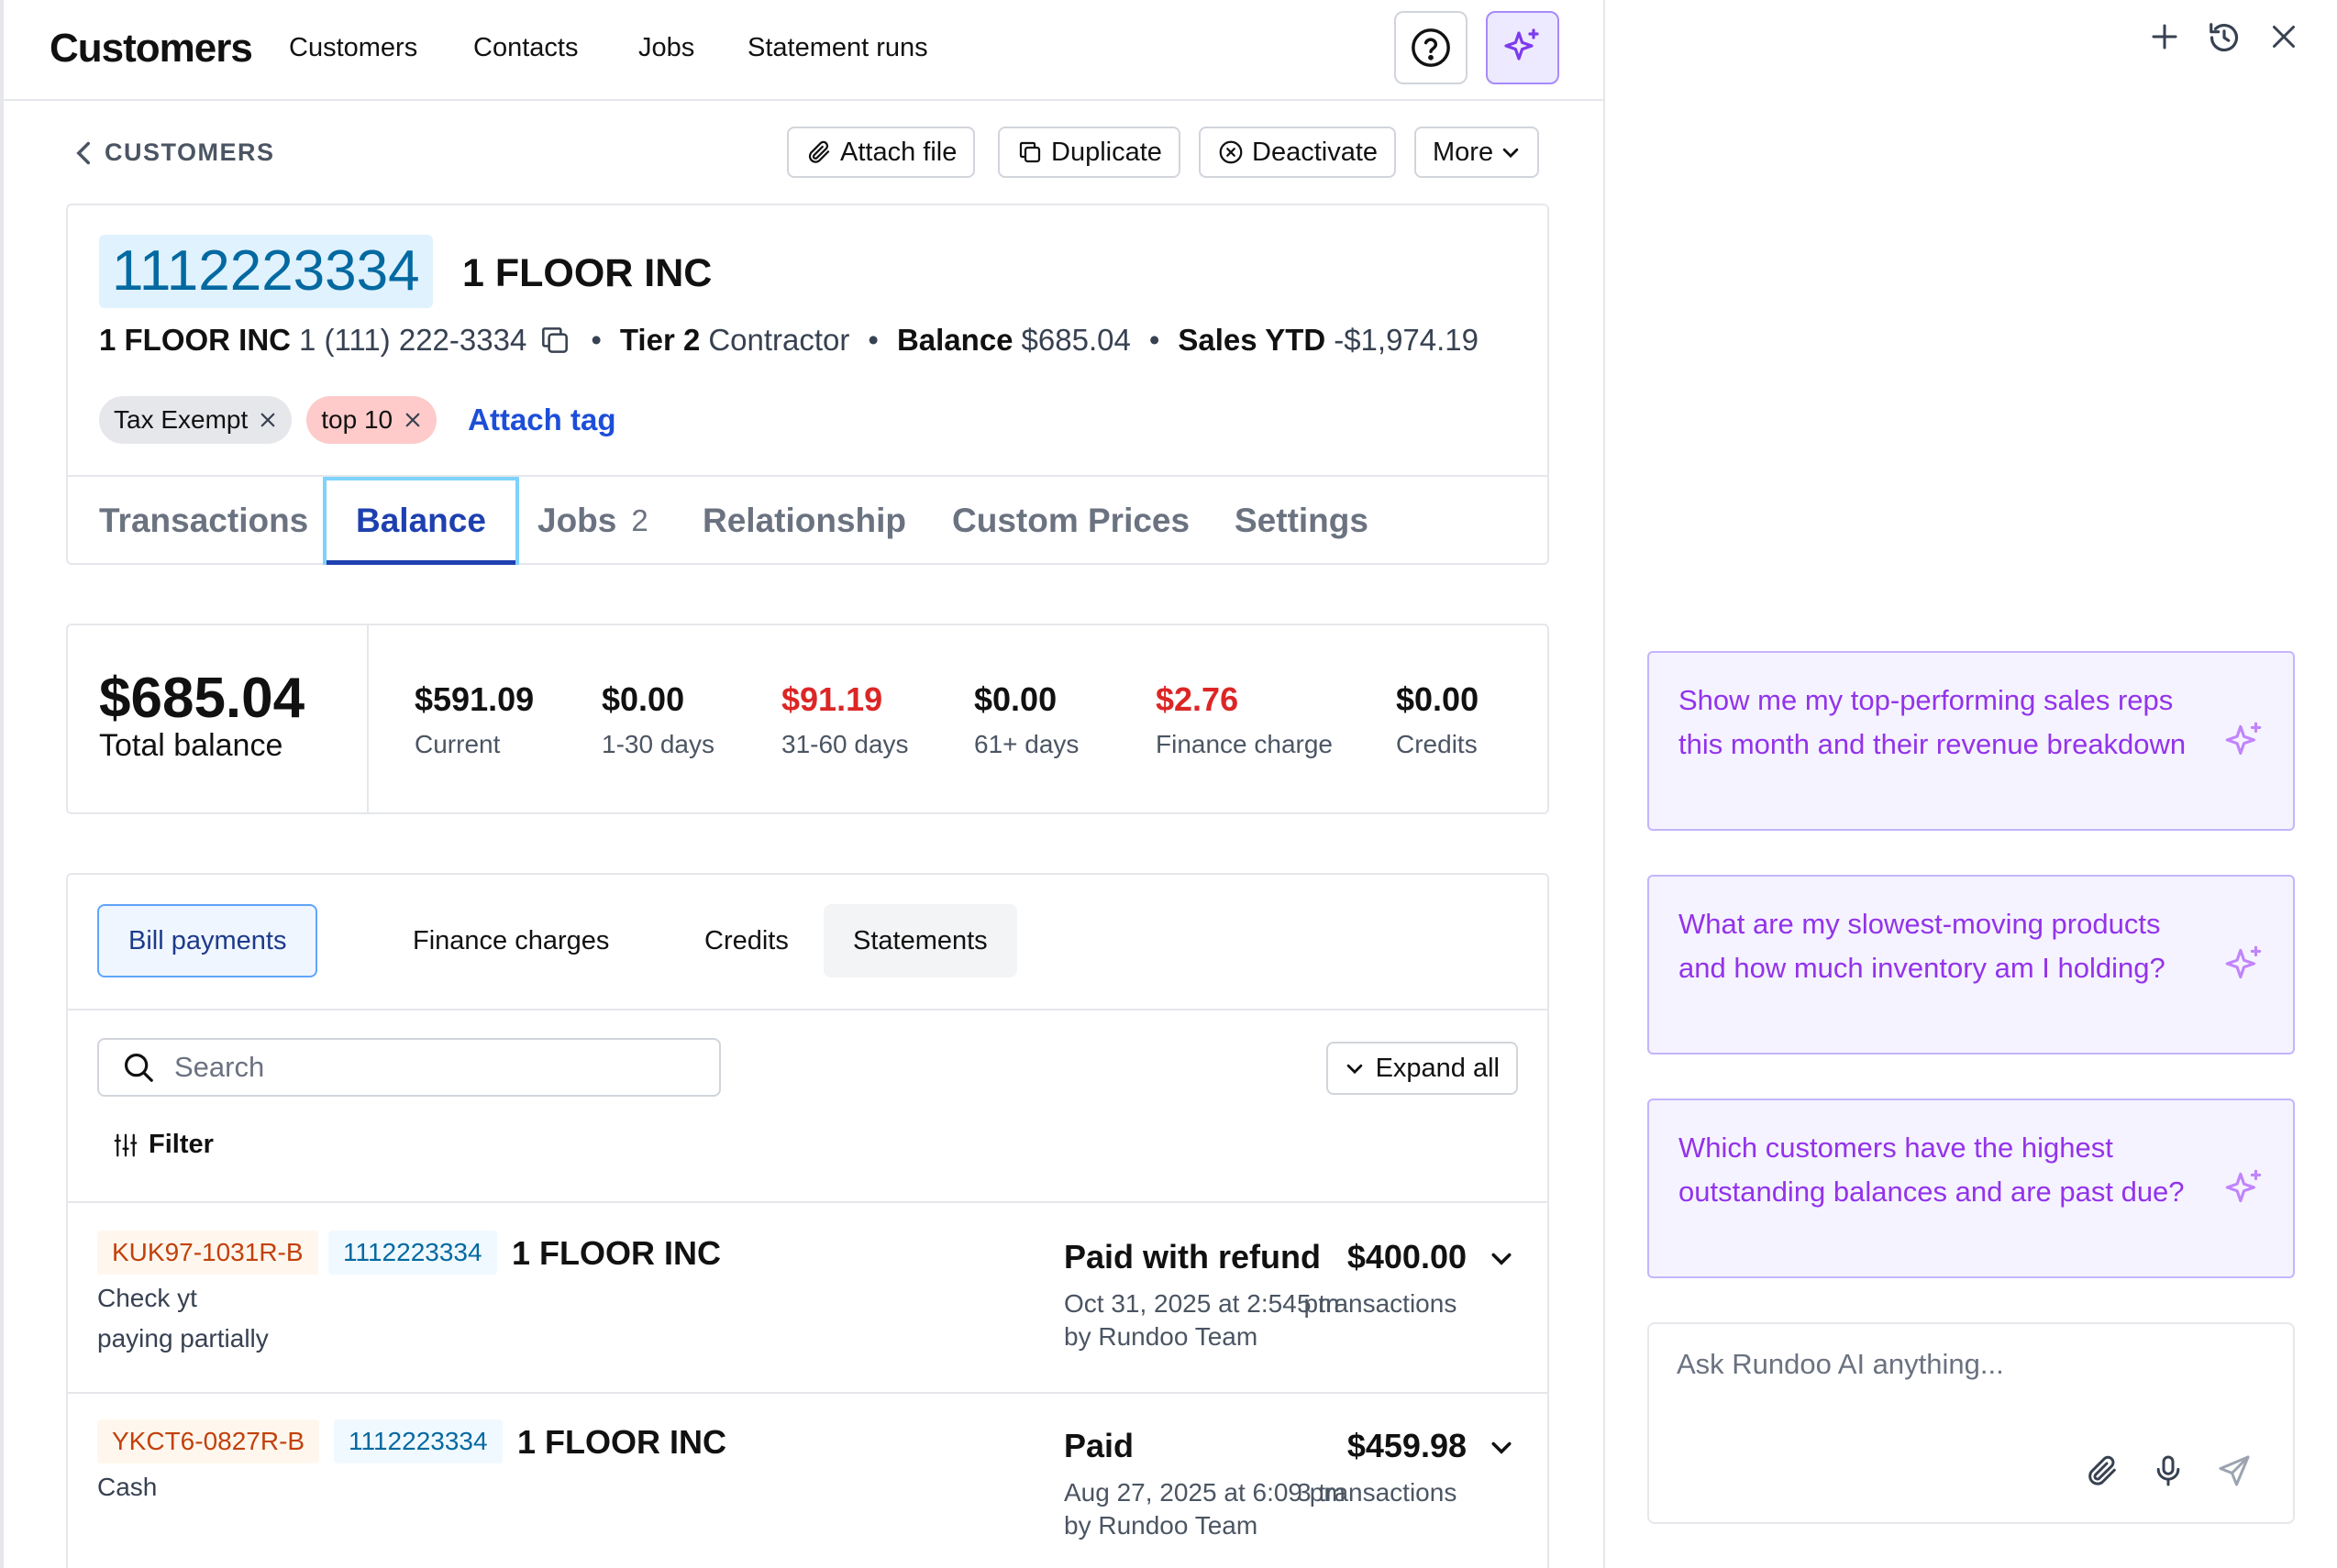  Describe the element at coordinates (181, 1145) in the screenshot. I see `filter-label: Filter` at that location.